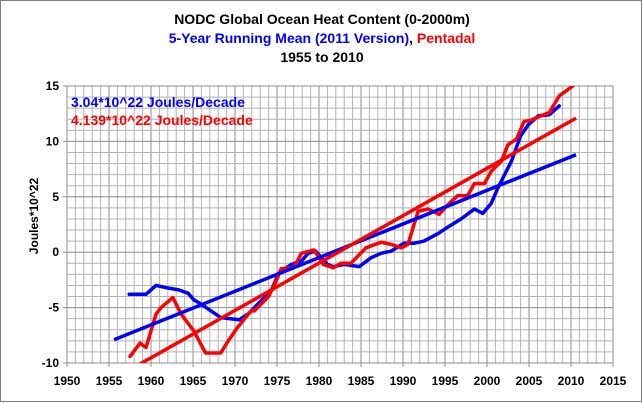 The image size is (642, 403). What do you see at coordinates (51, 363) in the screenshot?
I see `y-tick-label: -10` at bounding box center [51, 363].